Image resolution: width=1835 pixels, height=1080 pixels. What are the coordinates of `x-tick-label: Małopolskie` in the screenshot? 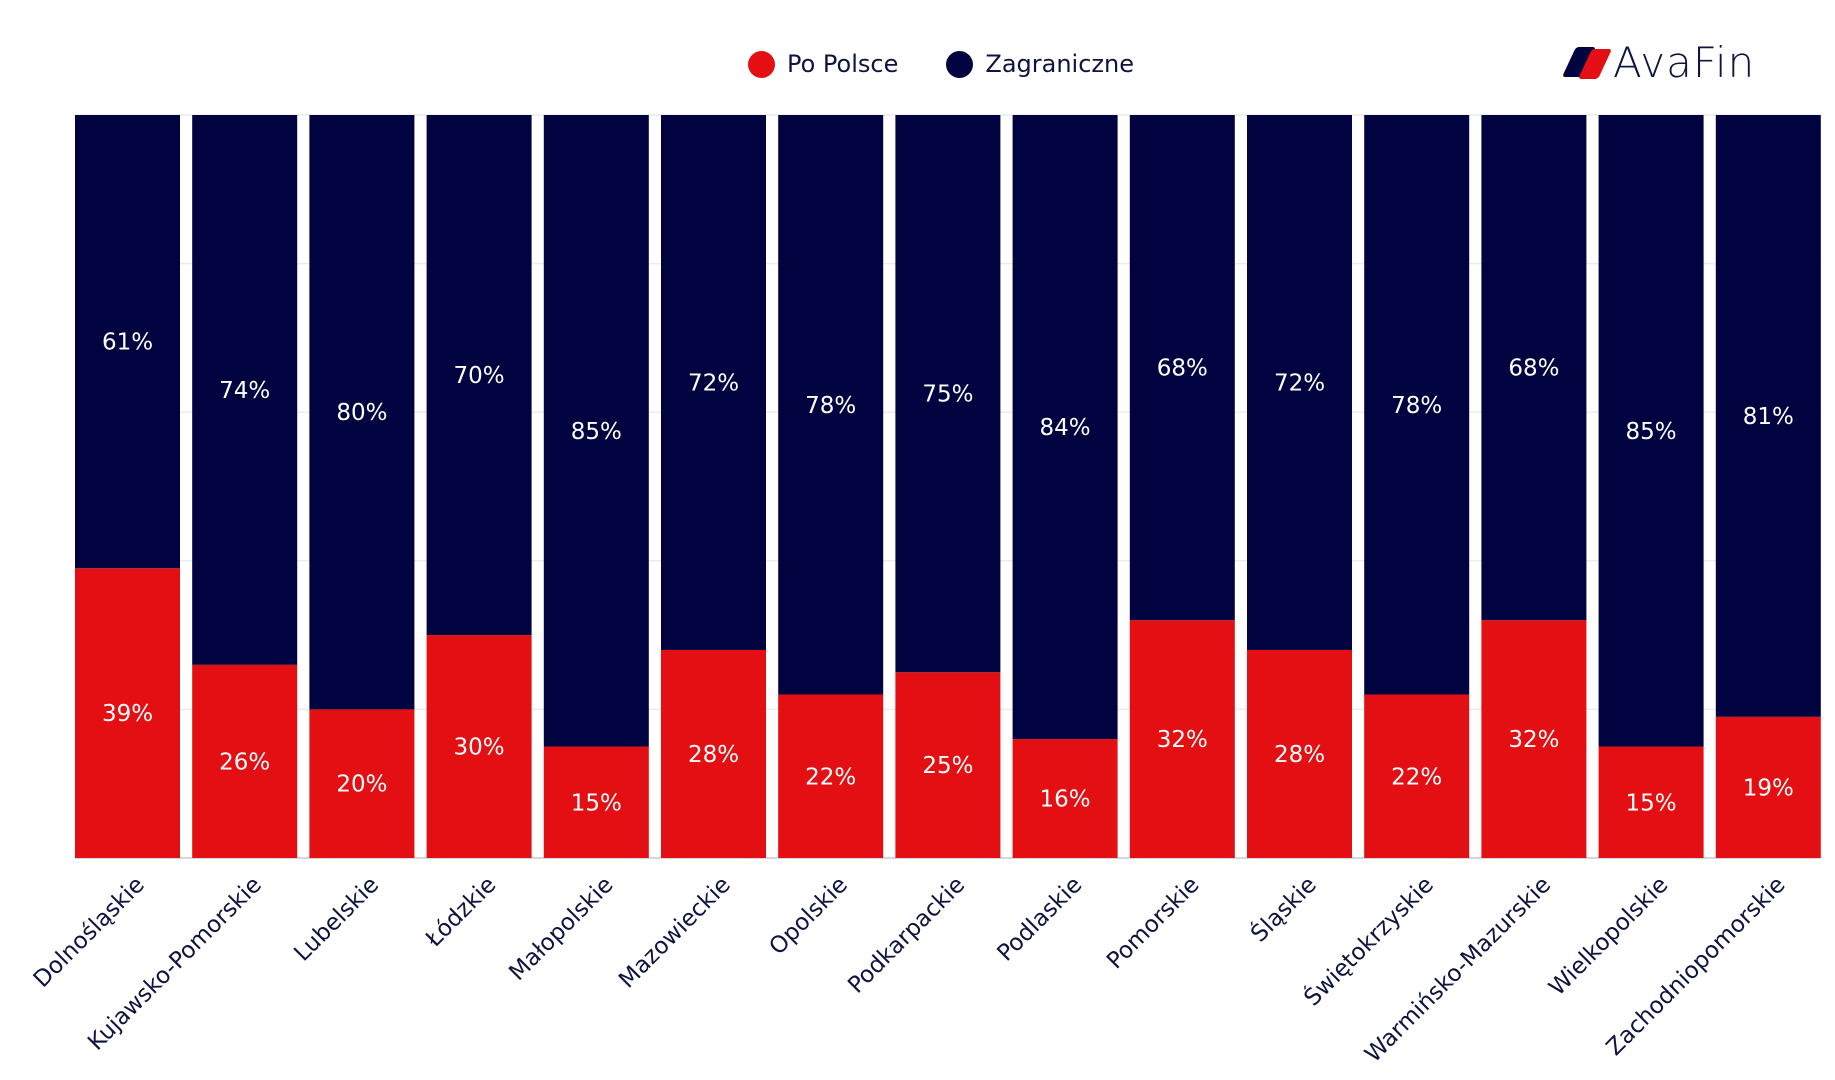 It's located at (561, 929).